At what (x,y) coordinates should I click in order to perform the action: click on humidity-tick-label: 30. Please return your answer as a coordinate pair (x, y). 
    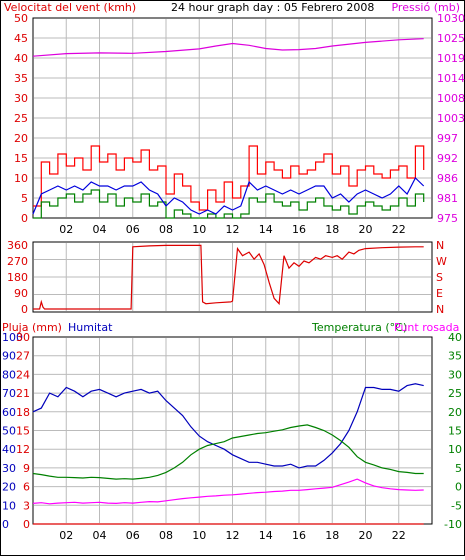
    Looking at the image, I should click on (9, 468).